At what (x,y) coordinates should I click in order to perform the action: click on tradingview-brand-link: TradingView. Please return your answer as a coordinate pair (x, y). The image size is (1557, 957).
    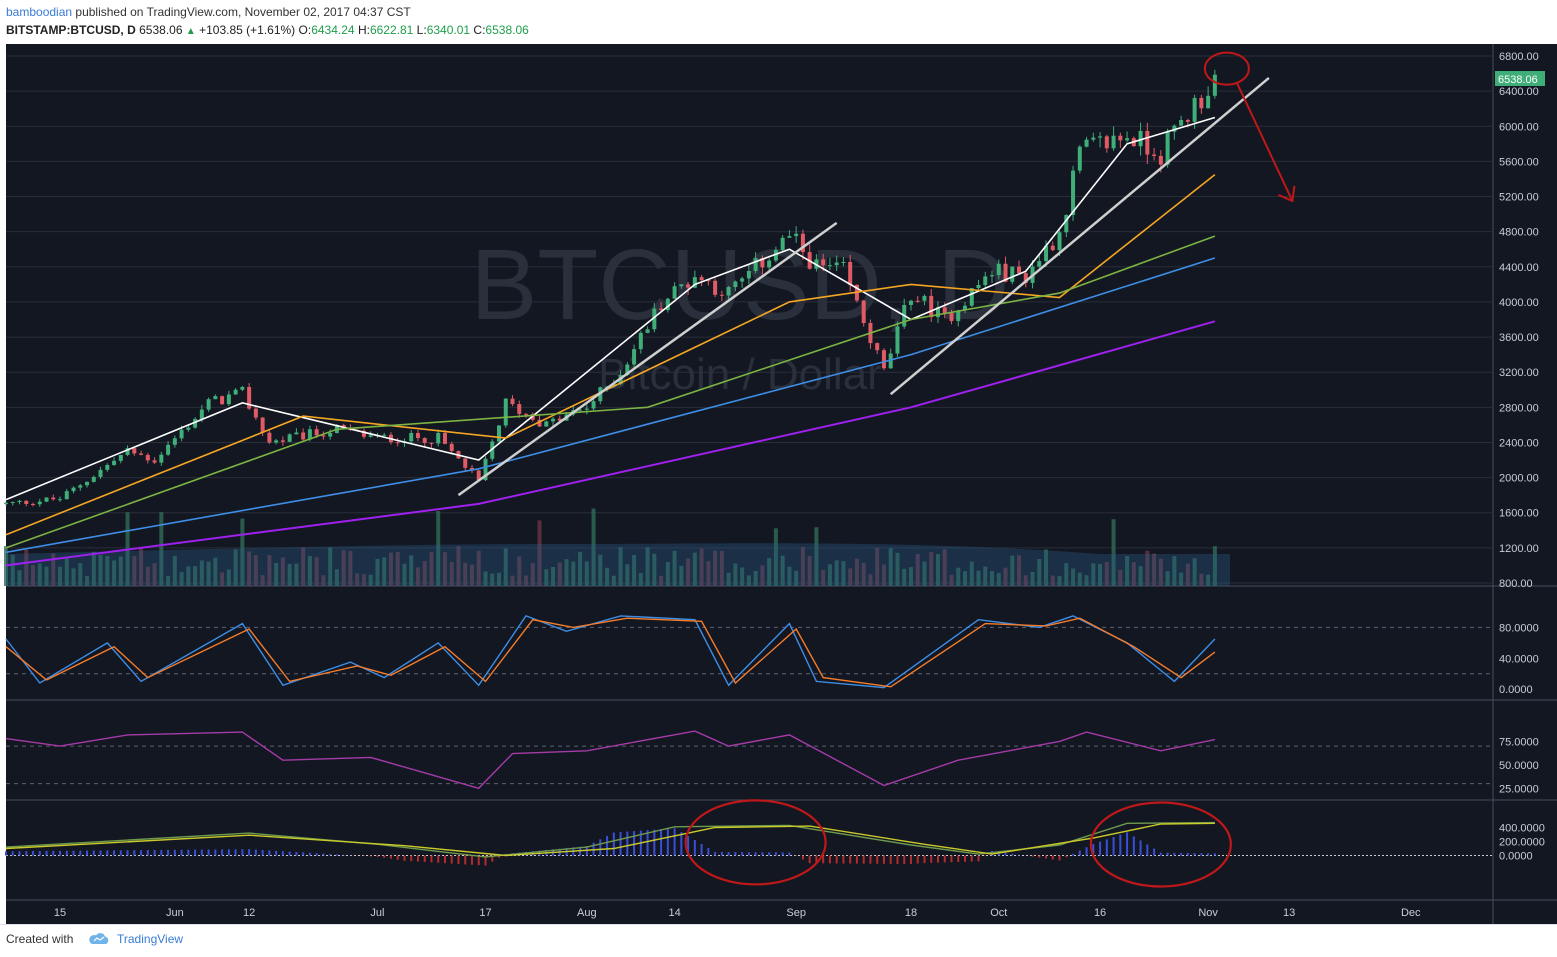
    Looking at the image, I should click on (150, 939).